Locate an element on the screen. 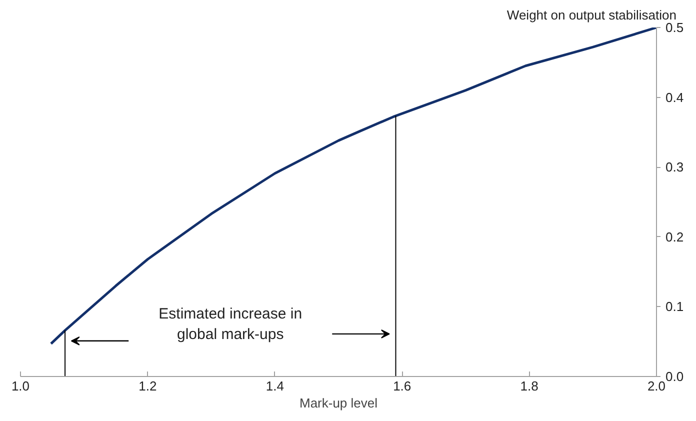 This screenshot has height=421, width=696. x-axis-title: Mark-up level is located at coordinates (338, 403).